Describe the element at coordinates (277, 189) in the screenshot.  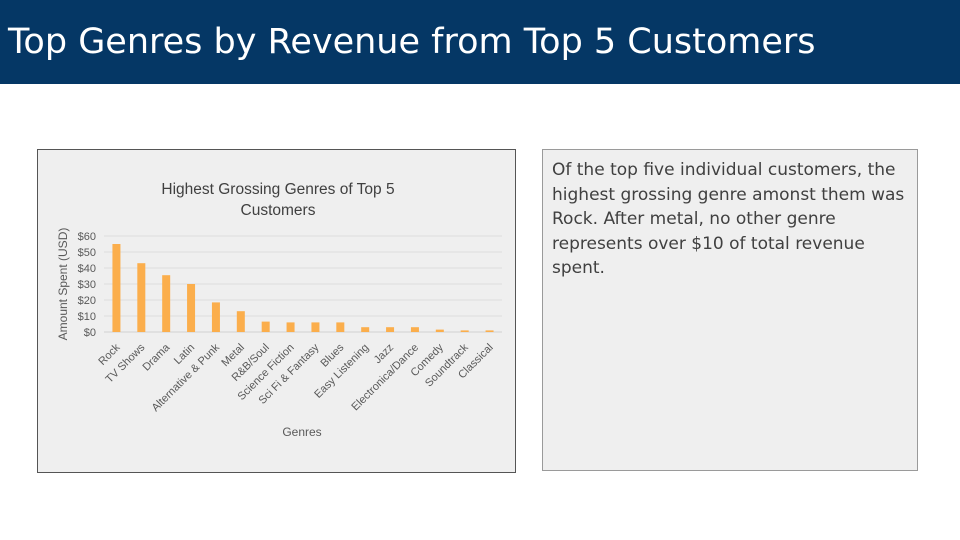
I see `chart-title-line-1: Highest Grossing Genres of Top 5` at that location.